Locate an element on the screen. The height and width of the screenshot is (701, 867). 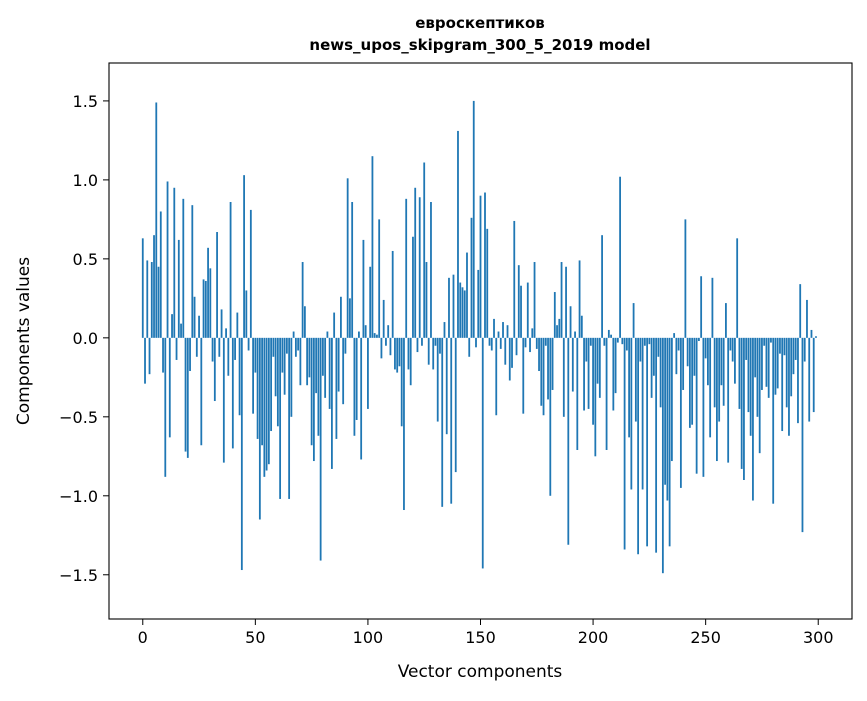
chart-title: евроскептиков is located at coordinates (480, 23).